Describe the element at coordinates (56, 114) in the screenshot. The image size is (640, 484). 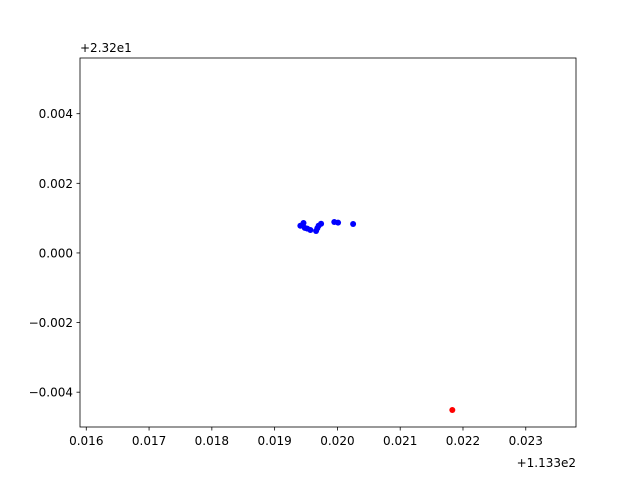
I see `y-tick-label: 0.004` at that location.